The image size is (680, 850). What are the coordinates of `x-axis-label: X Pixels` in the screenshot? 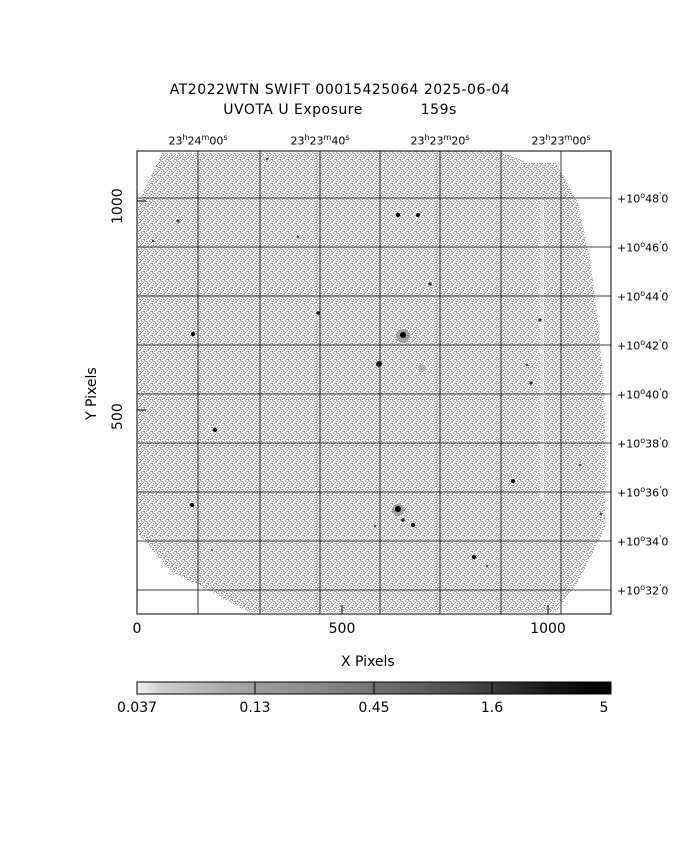 It's located at (368, 662).